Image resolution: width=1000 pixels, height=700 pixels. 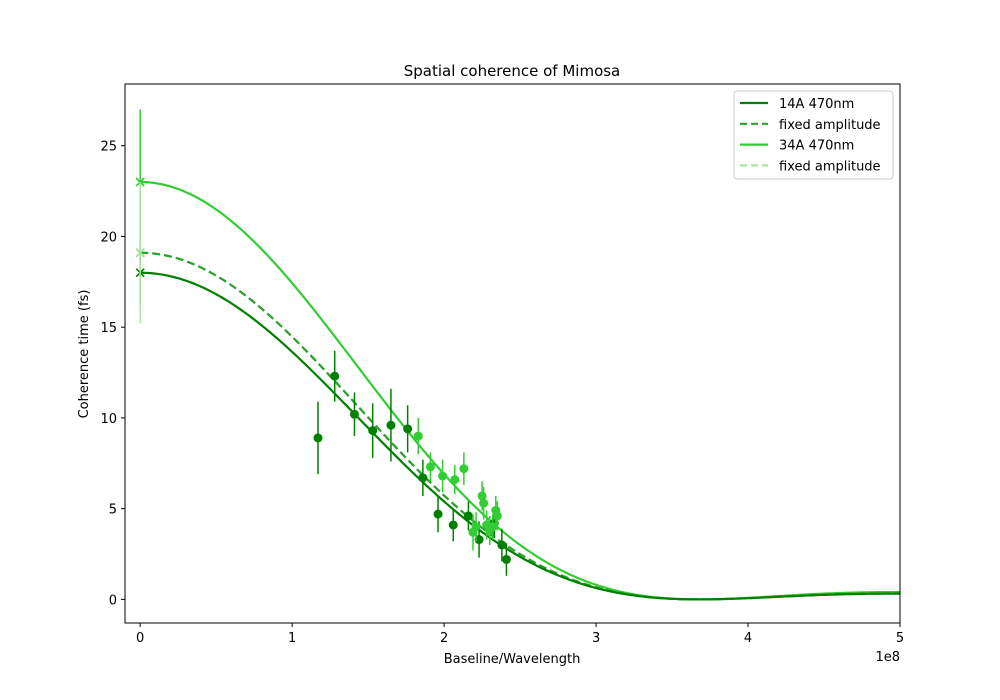 What do you see at coordinates (292, 638) in the screenshot?
I see `x-tick-label: 1` at bounding box center [292, 638].